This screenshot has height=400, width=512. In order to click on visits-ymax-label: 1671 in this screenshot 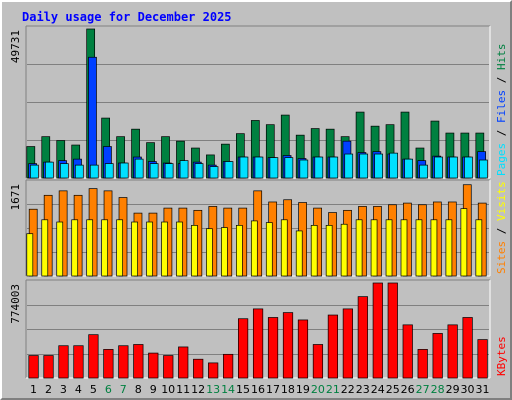, I will do `click(15, 197)`.